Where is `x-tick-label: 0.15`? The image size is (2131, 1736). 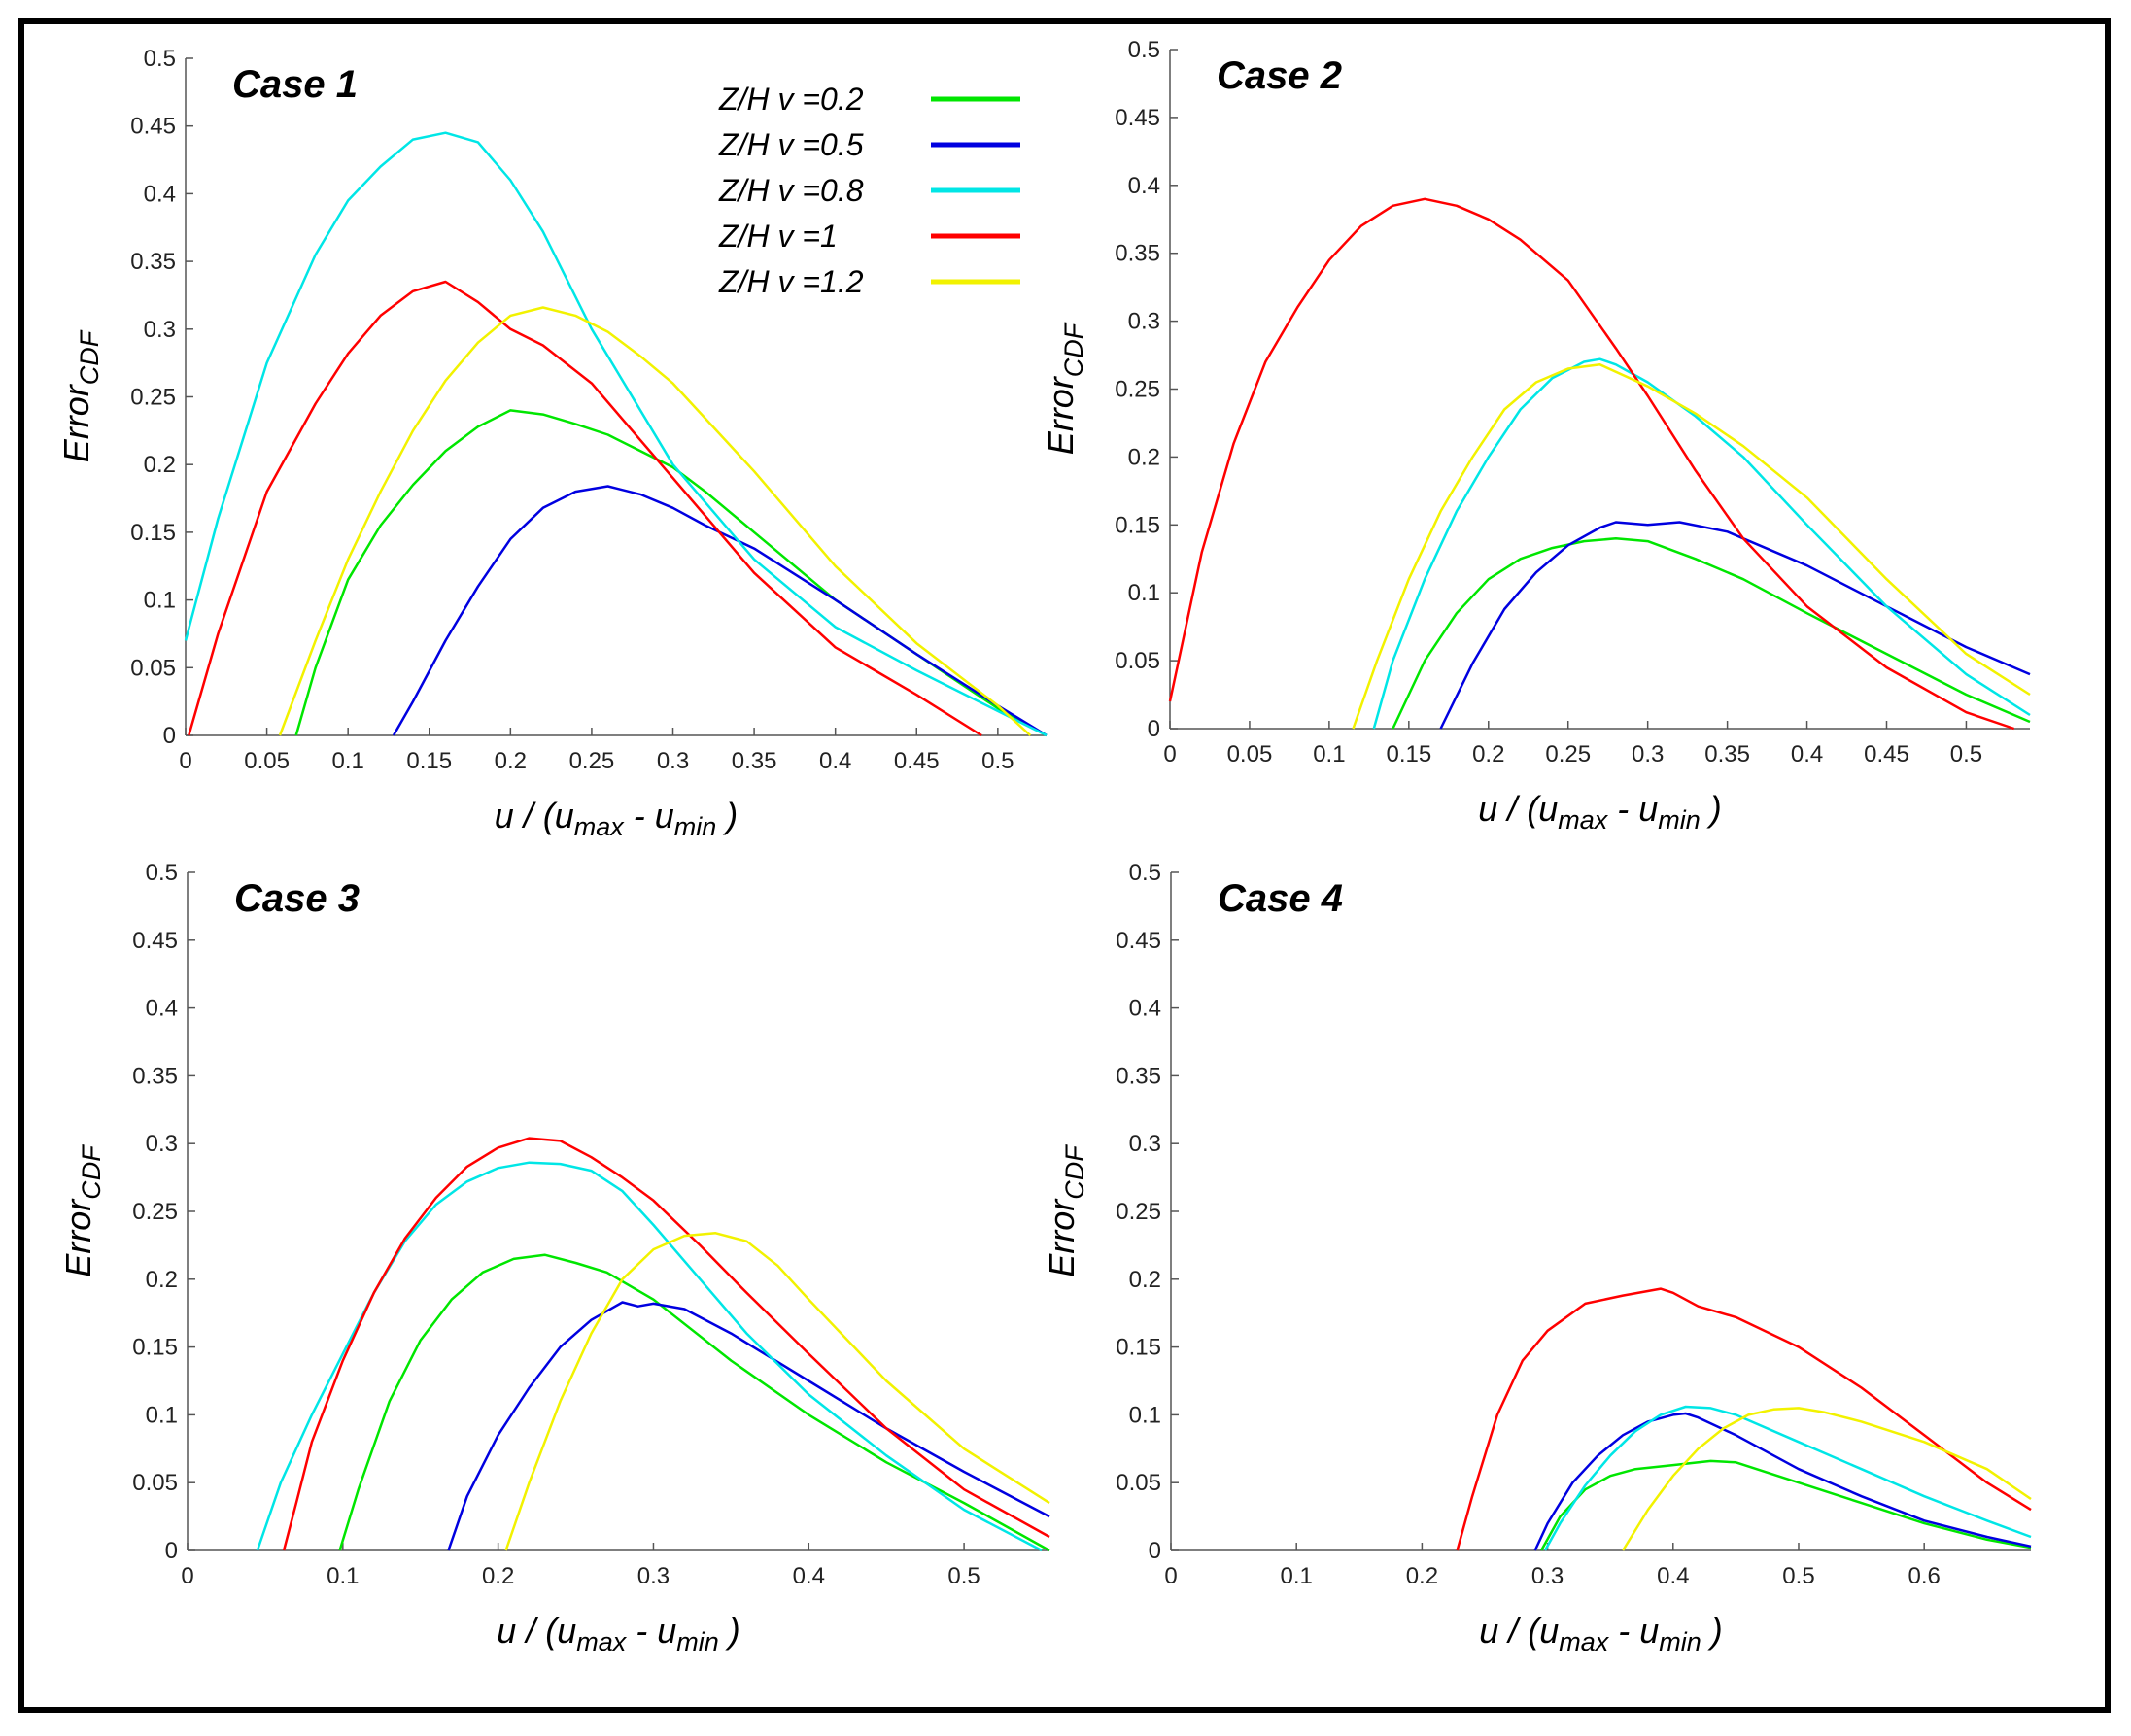 x-tick-label: 0.15 is located at coordinates (1408, 754).